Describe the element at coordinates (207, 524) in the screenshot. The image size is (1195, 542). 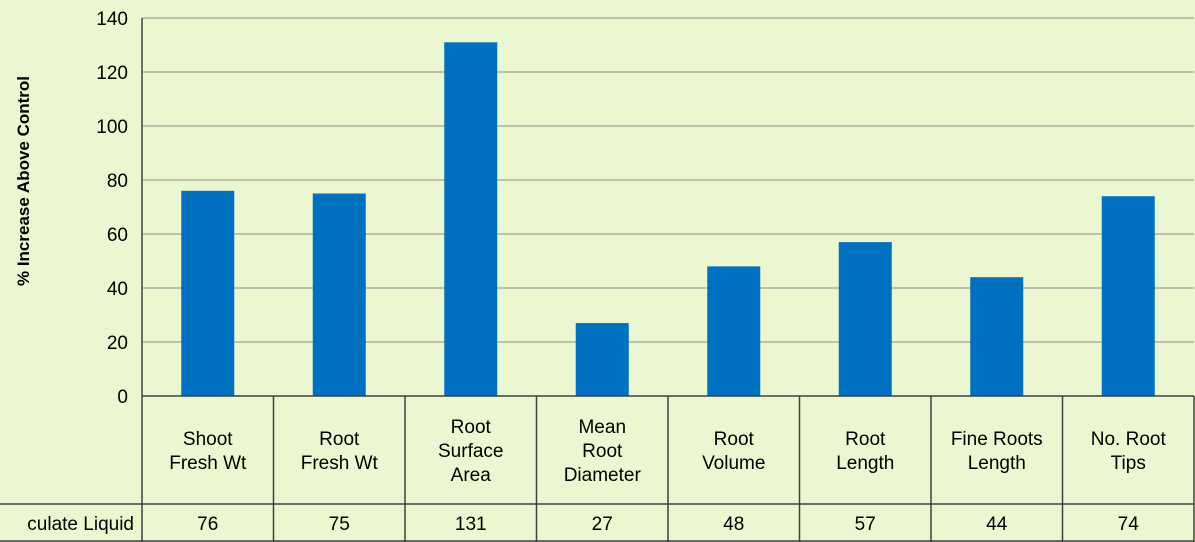
I see `data-value-label: 76` at that location.